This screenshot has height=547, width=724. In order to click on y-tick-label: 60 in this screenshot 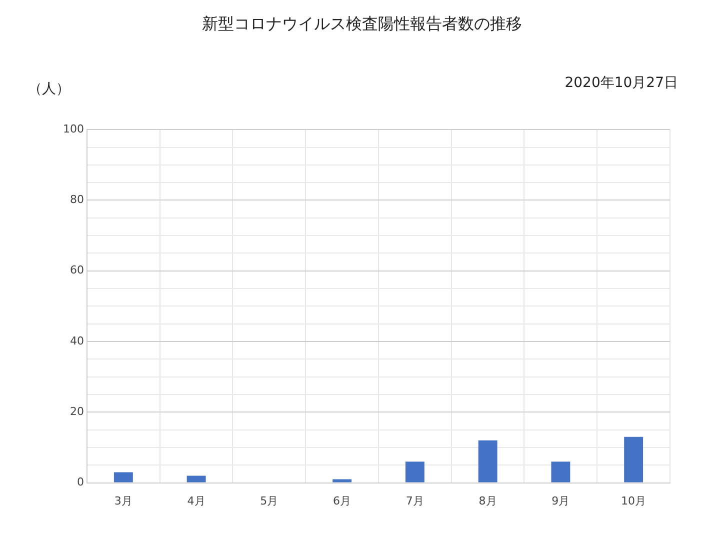, I will do `click(77, 270)`.